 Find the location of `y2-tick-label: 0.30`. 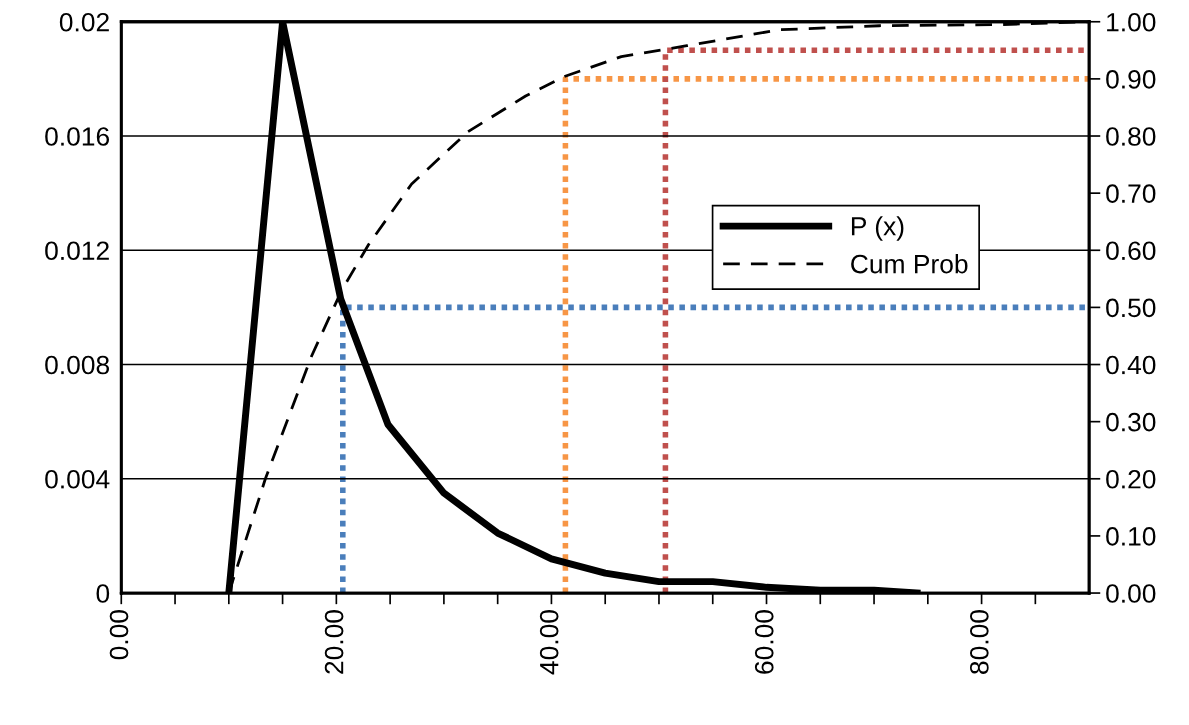

y2-tick-label: 0.30 is located at coordinates (1131, 422).